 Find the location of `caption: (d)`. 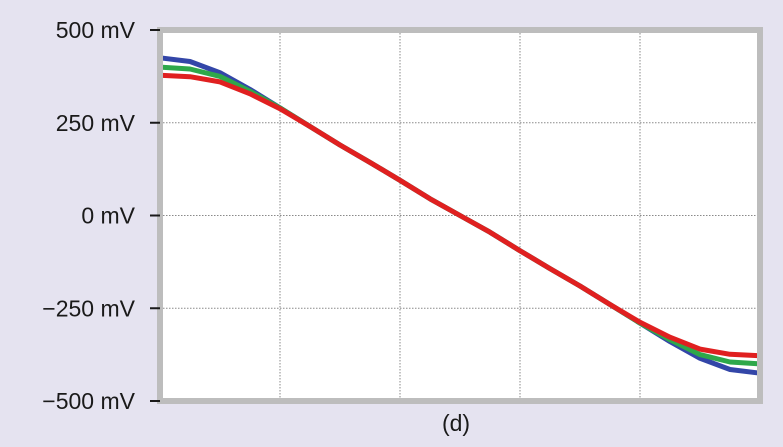

caption: (d) is located at coordinates (456, 423).